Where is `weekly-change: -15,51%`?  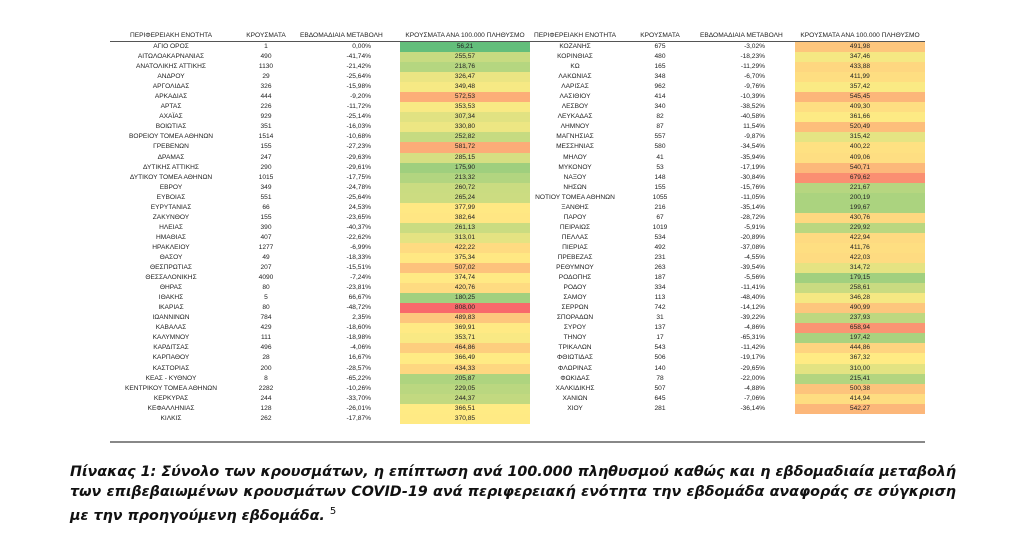 weekly-change: -15,51% is located at coordinates (358, 268).